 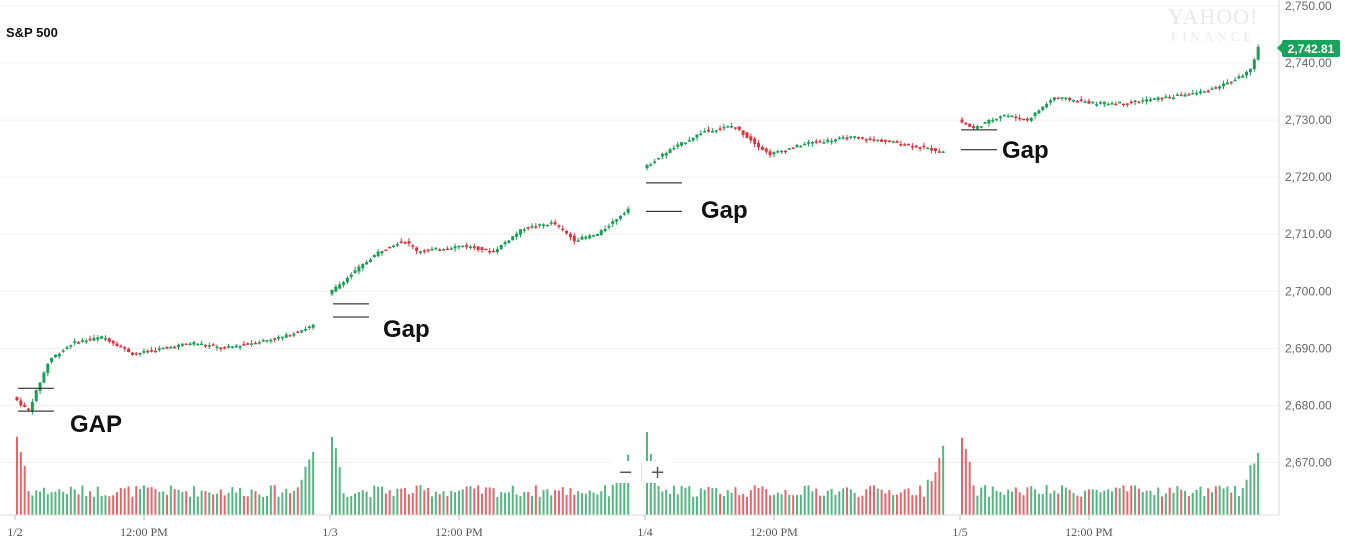 I want to click on ticker-title: S&P 500, so click(x=32, y=32).